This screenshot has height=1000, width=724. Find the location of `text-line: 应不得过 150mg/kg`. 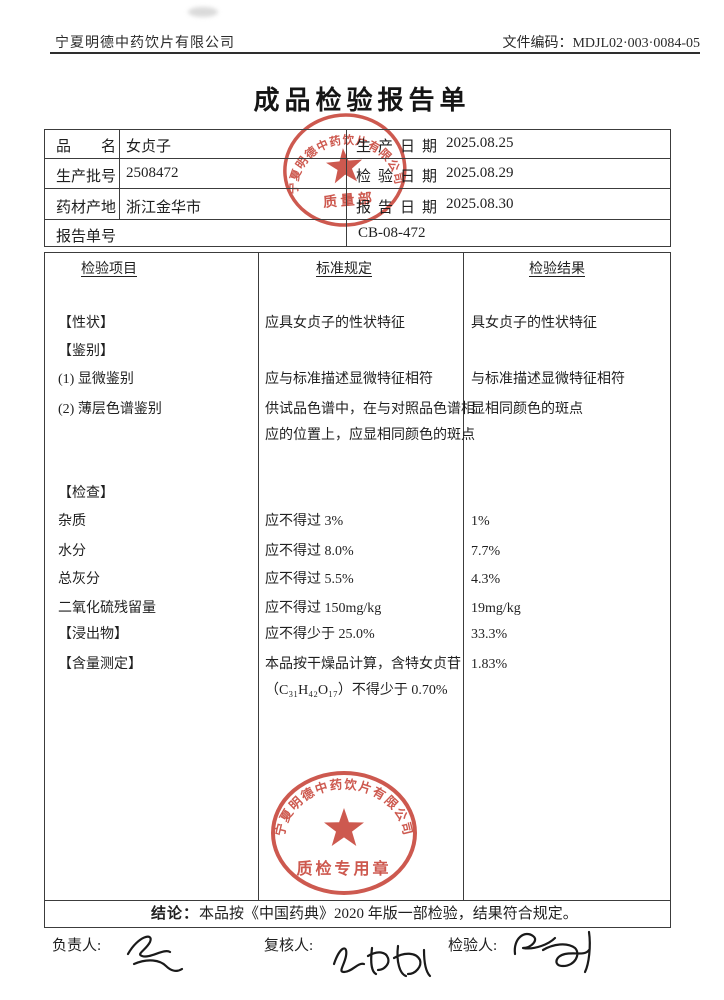

text-line: 应不得过 150mg/kg is located at coordinates (323, 608).